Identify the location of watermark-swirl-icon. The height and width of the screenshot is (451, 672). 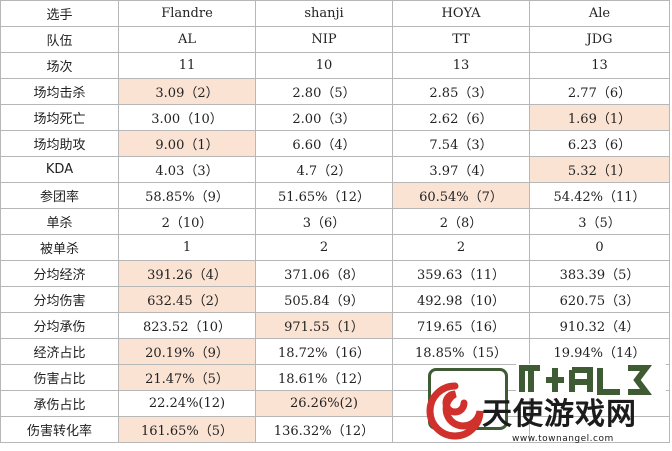
(455, 411).